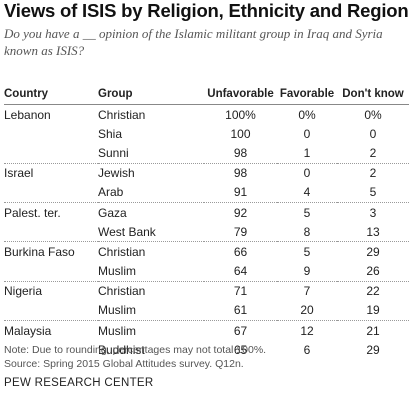  Describe the element at coordinates (151, 153) in the screenshot. I see `cell-group: Sunni` at that location.